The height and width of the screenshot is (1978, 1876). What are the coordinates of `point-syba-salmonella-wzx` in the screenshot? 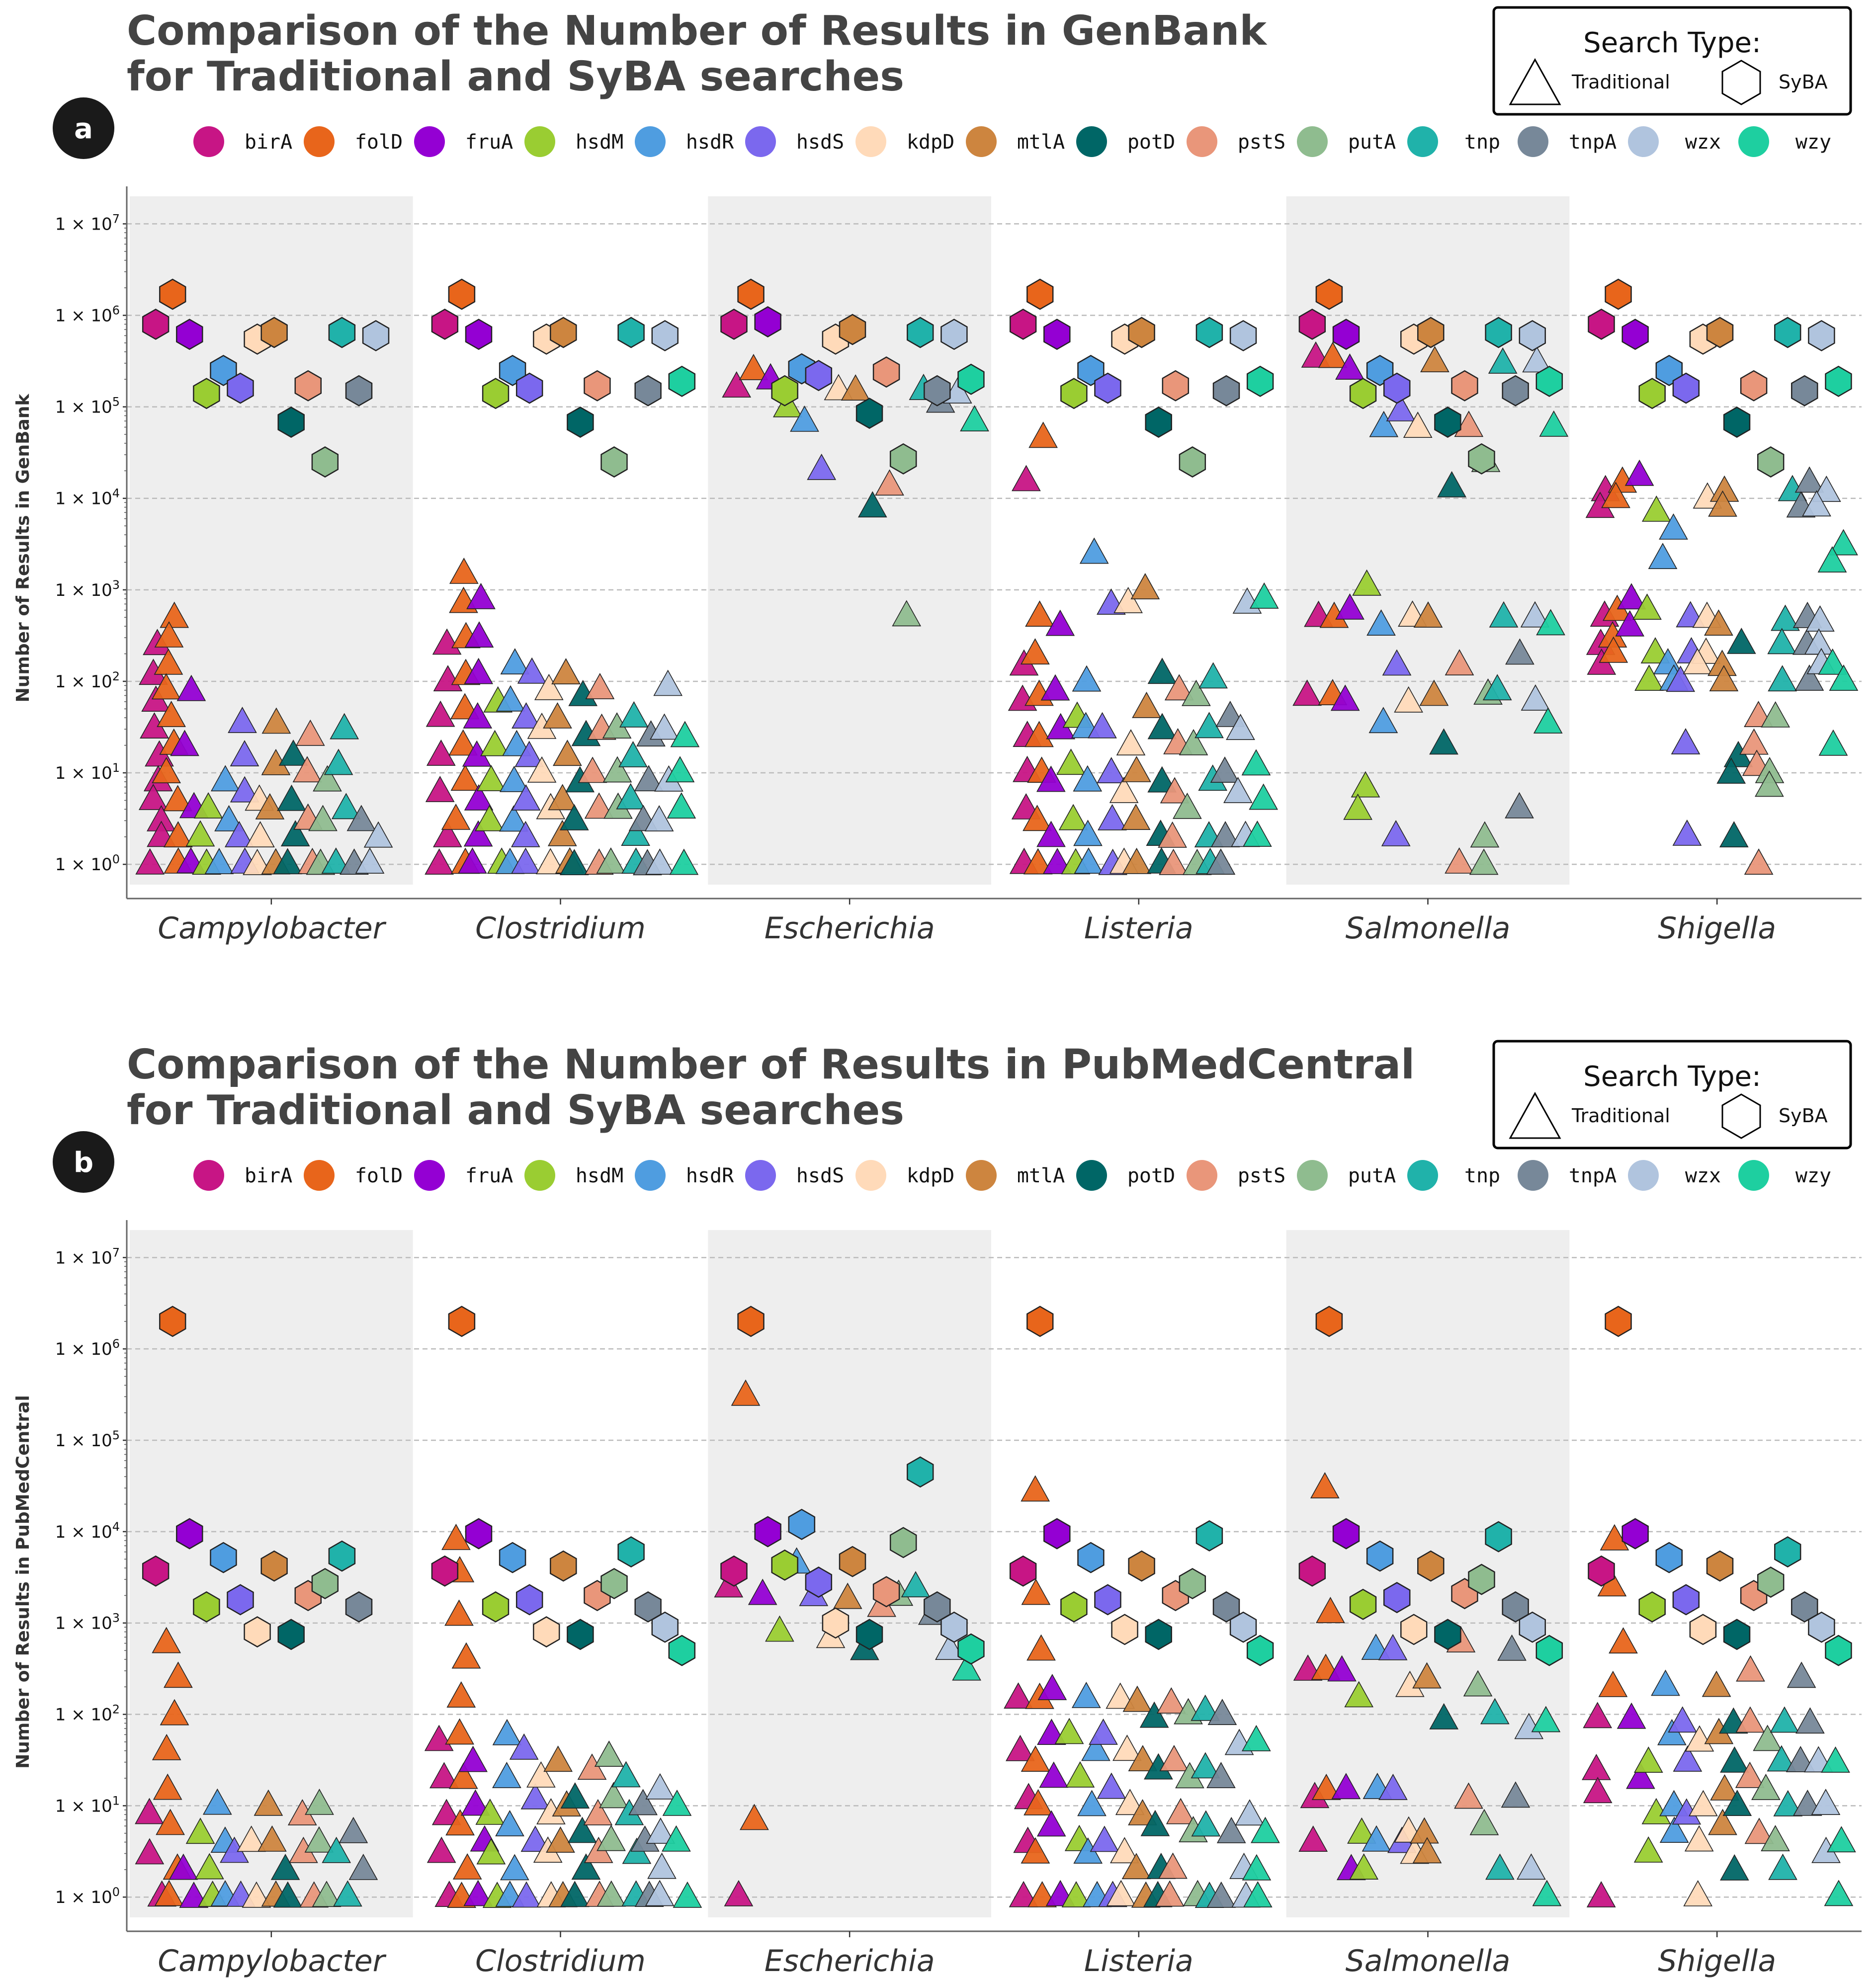 It's located at (1532, 335).